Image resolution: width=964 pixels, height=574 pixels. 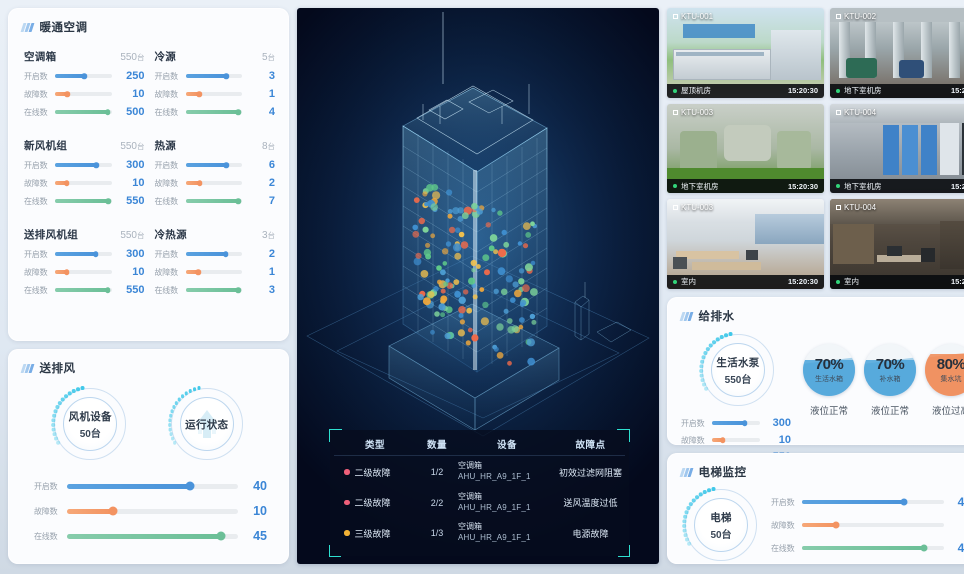 I want to click on metric-value: 550, so click(x=135, y=201).